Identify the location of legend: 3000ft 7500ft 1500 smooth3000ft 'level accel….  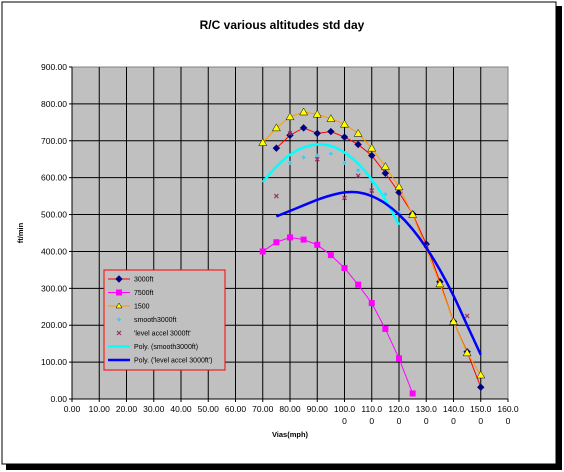
(164, 320).